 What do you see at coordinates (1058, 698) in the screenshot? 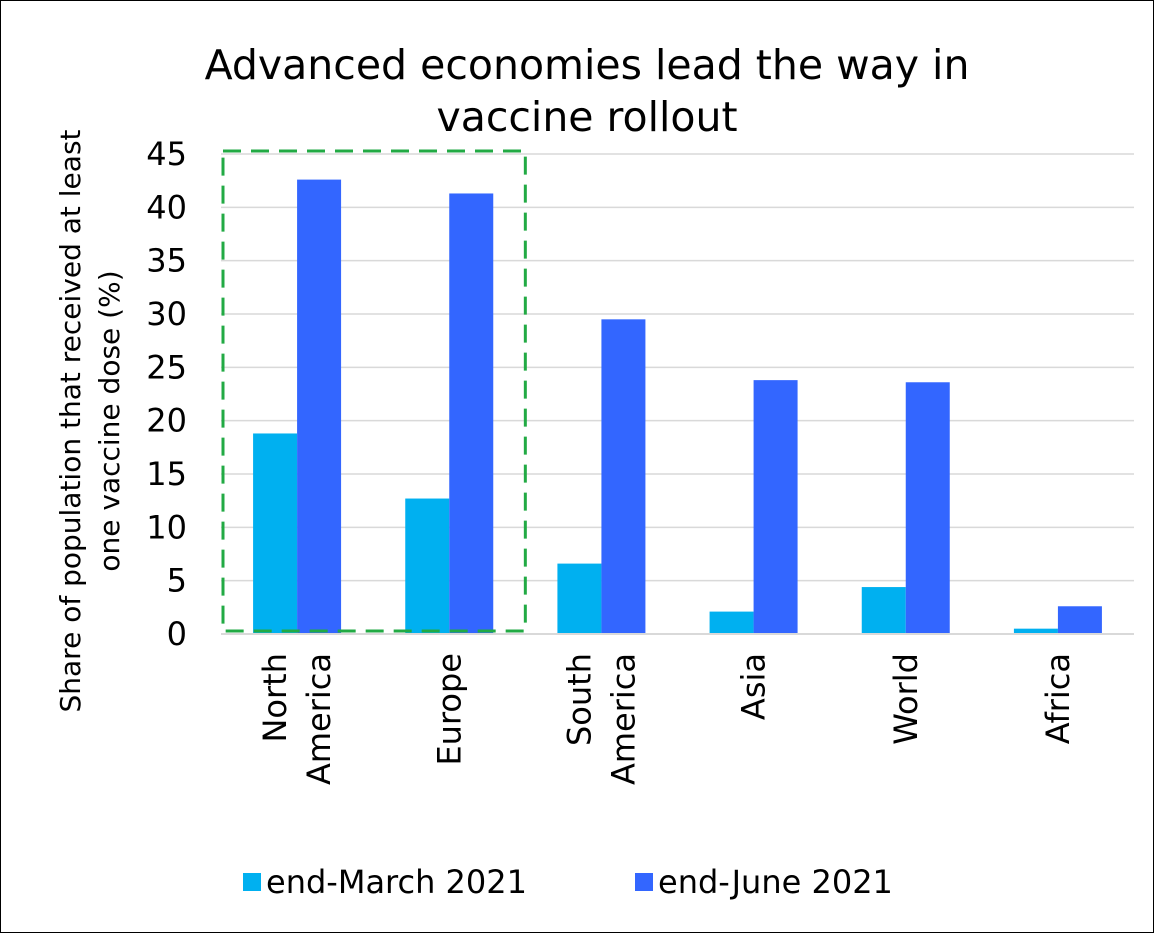
I see `category-label: Africa` at bounding box center [1058, 698].